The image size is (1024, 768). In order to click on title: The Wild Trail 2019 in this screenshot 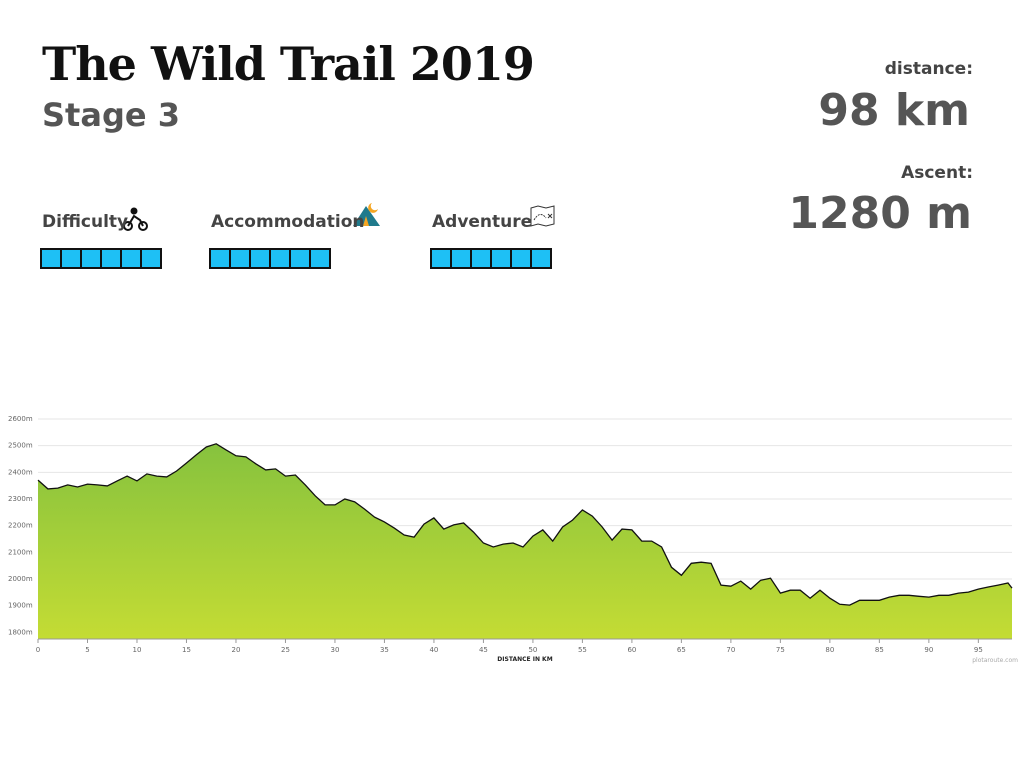, I will do `click(288, 64)`.